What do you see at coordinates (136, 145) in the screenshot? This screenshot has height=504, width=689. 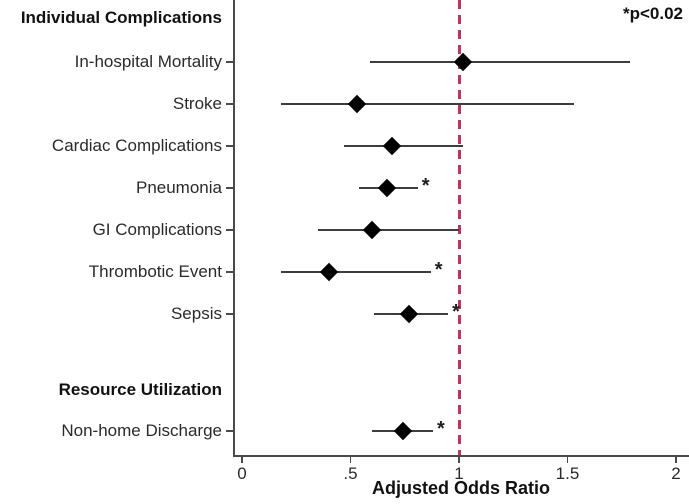 I see `row-label: Cardiac Complications` at bounding box center [136, 145].